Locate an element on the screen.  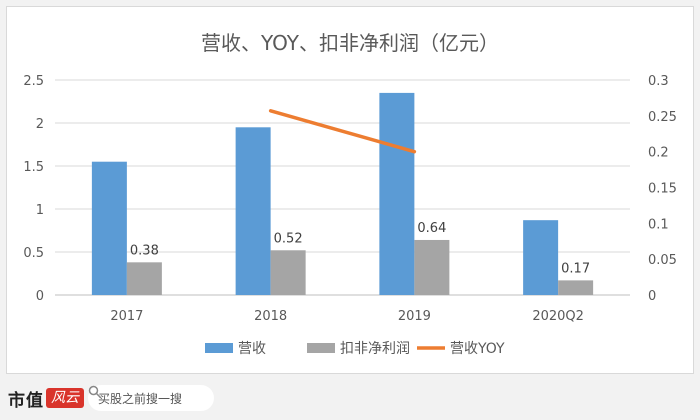
search-box: 买股之前搜一搜 is located at coordinates (151, 398).